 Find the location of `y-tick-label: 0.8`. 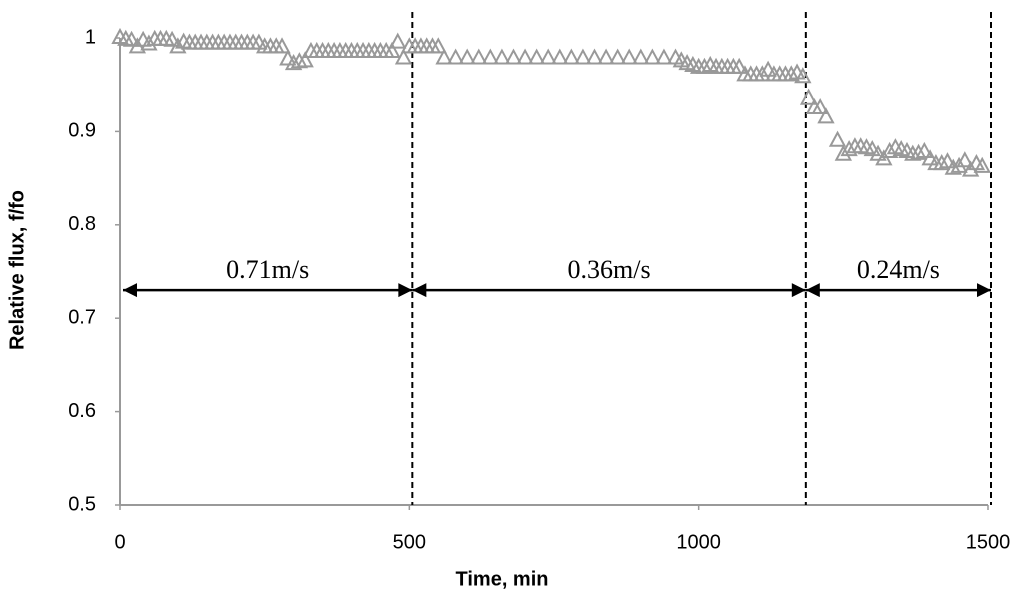

y-tick-label: 0.8 is located at coordinates (82, 224).